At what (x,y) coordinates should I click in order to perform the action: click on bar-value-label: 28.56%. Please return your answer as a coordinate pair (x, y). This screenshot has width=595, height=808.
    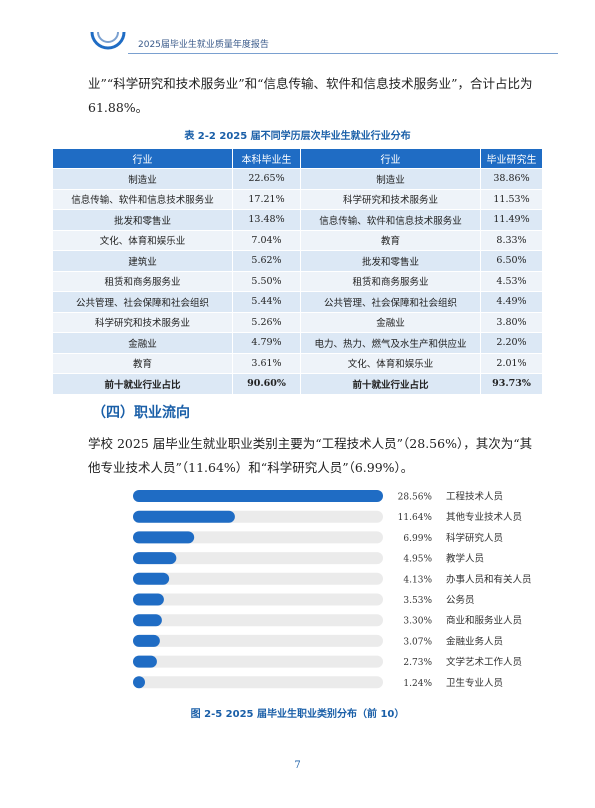
    Looking at the image, I should click on (415, 498).